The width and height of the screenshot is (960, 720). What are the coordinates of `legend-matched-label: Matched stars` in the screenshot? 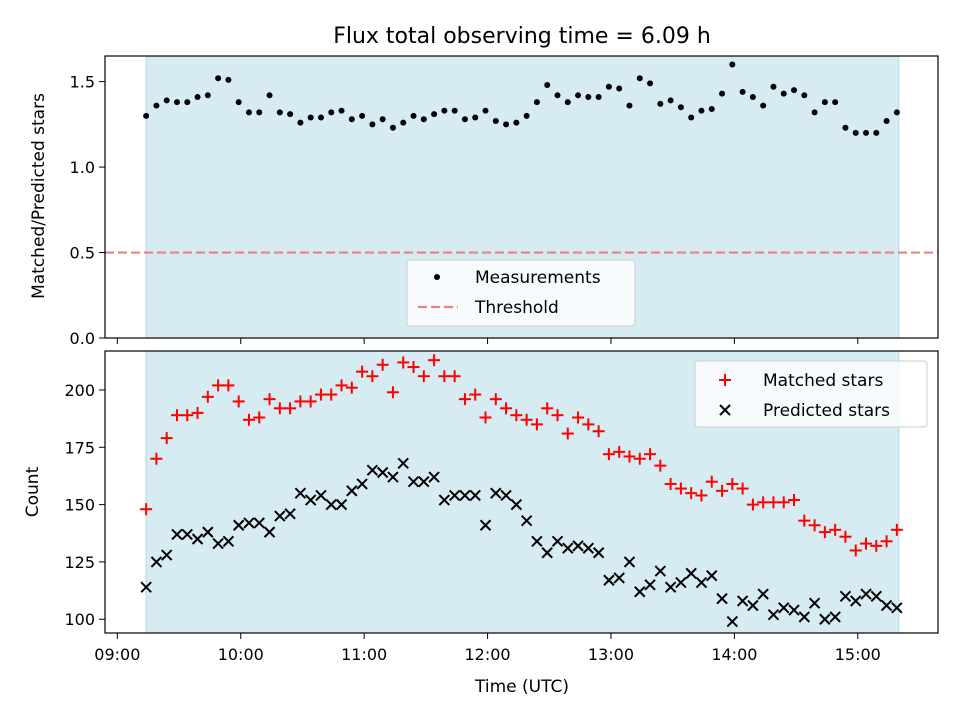 It's located at (823, 381).